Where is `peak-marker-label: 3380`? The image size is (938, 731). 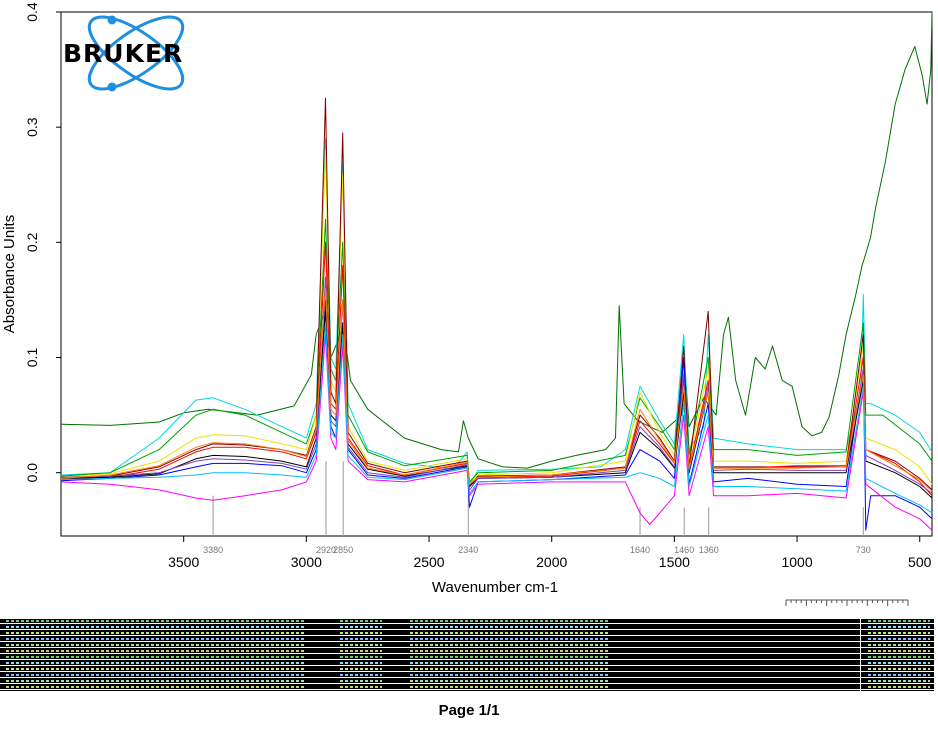 peak-marker-label: 3380 is located at coordinates (213, 550).